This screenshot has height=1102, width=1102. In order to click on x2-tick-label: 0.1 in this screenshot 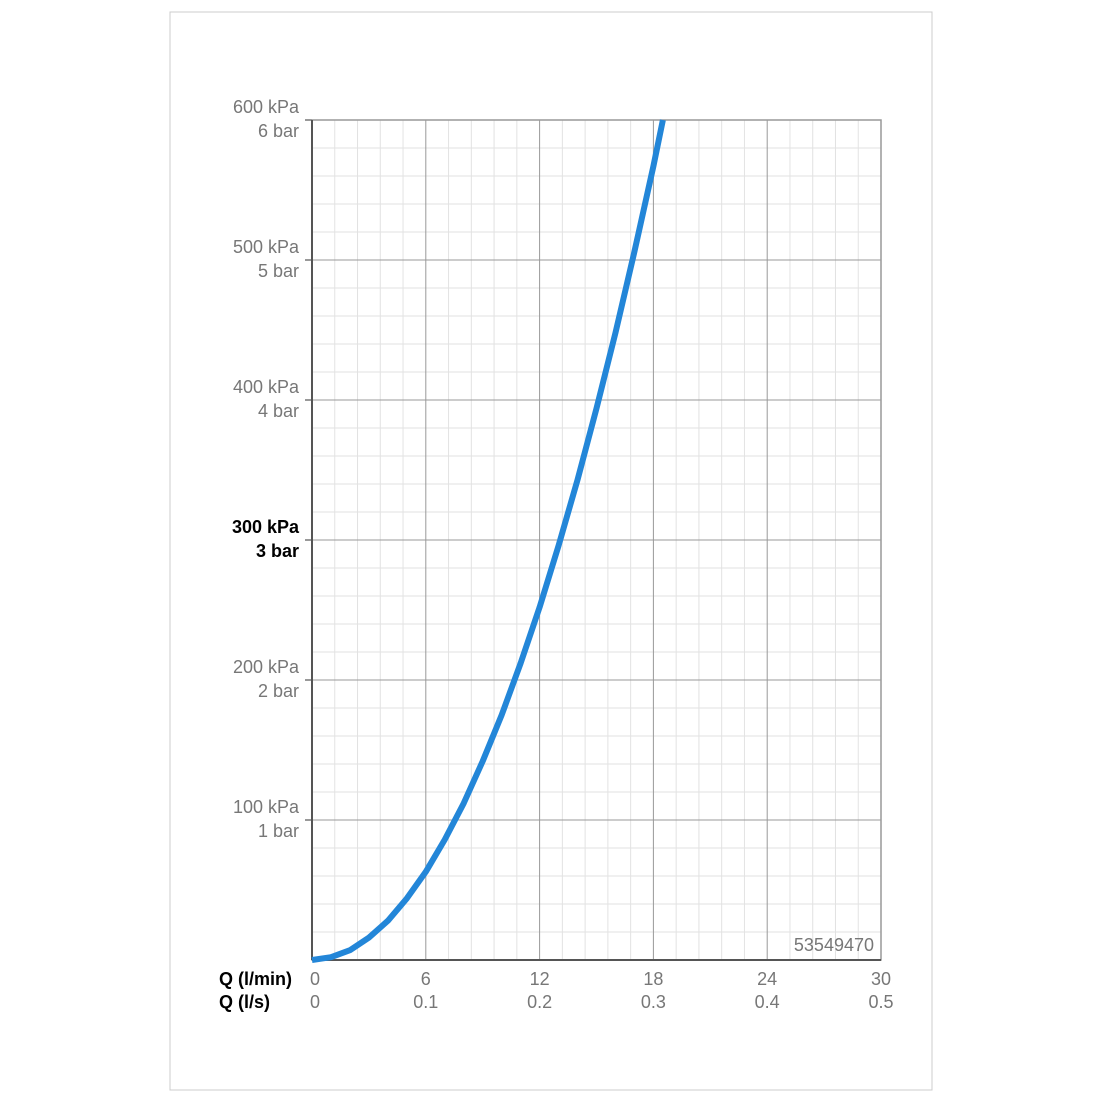, I will do `click(425, 1002)`.